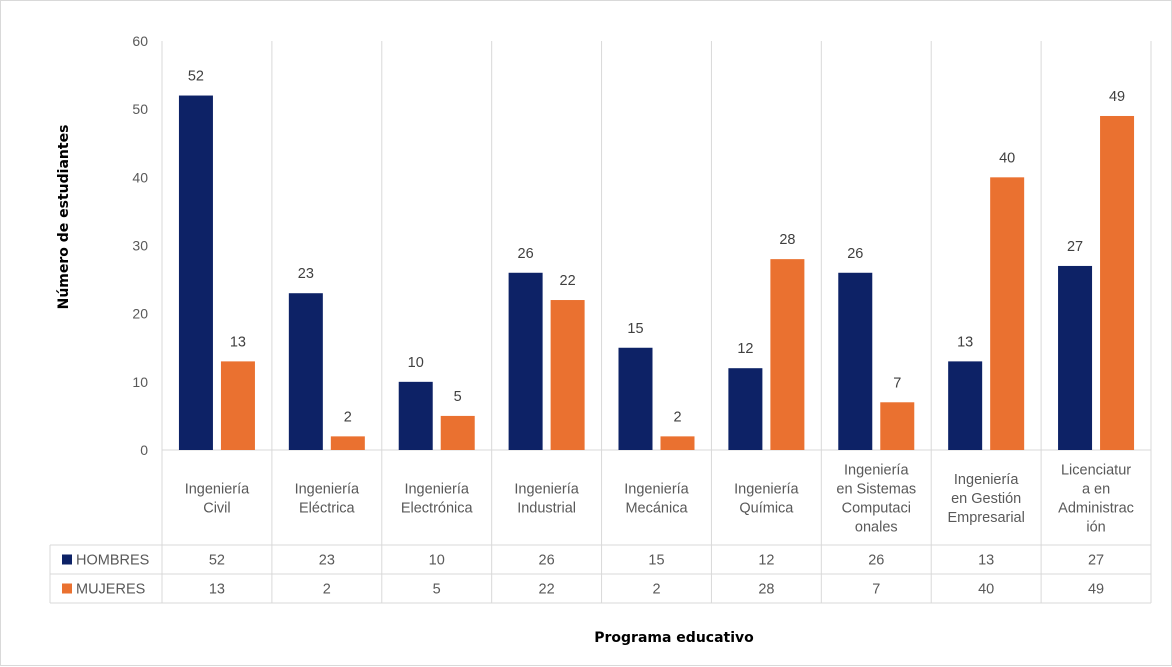 The height and width of the screenshot is (667, 1172). Describe the element at coordinates (112, 561) in the screenshot. I see `legend-label: HOMBRES` at that location.